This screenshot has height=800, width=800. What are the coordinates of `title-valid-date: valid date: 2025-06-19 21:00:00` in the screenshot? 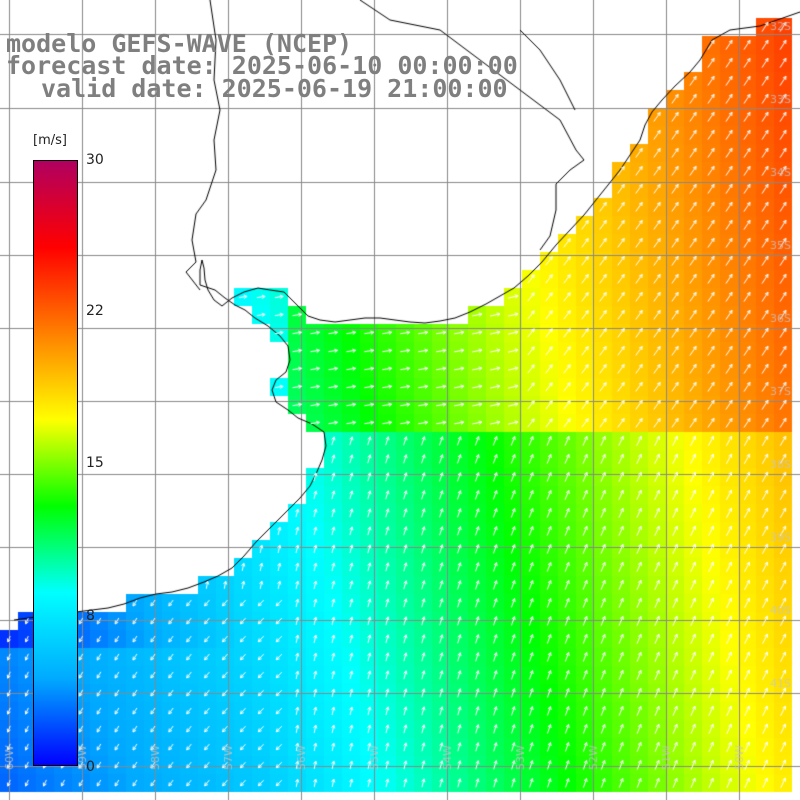 It's located at (274, 88).